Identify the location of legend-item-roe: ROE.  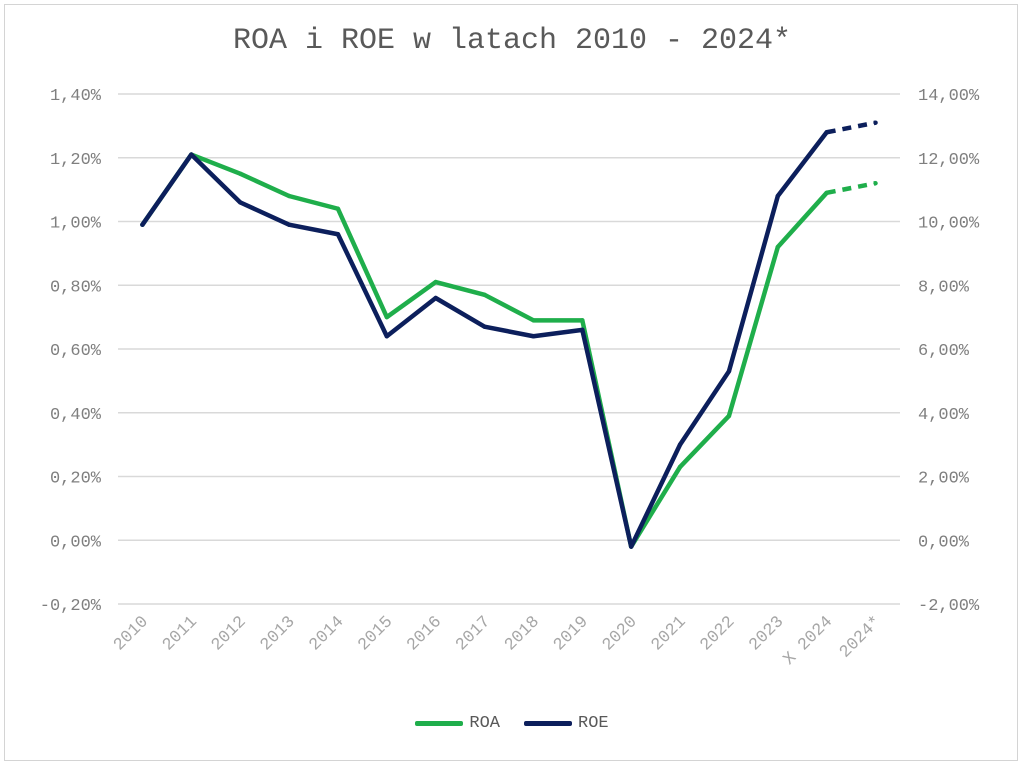
(566, 723).